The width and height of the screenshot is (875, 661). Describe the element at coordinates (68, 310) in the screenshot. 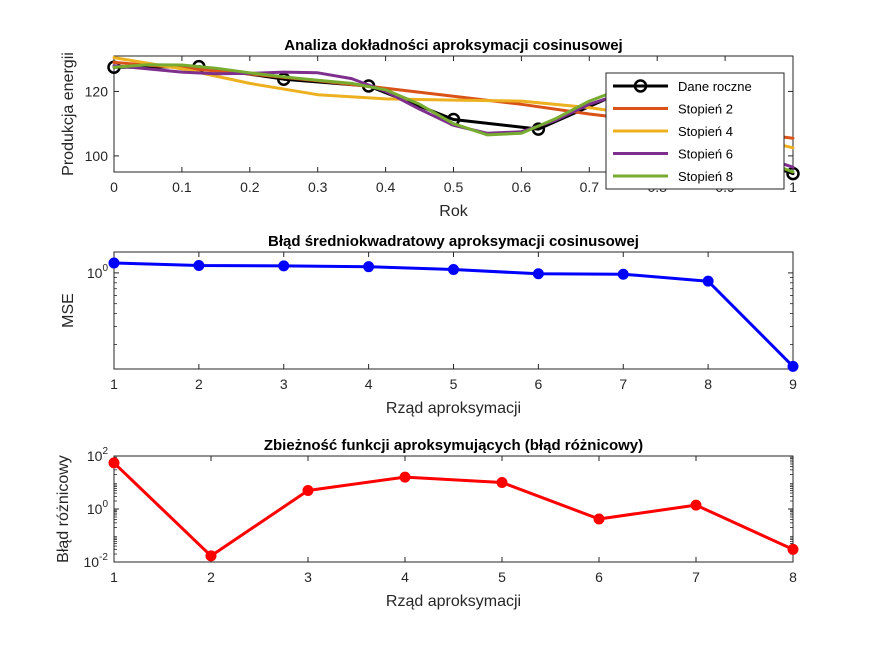

I see `y-axis-label: MSE` at that location.